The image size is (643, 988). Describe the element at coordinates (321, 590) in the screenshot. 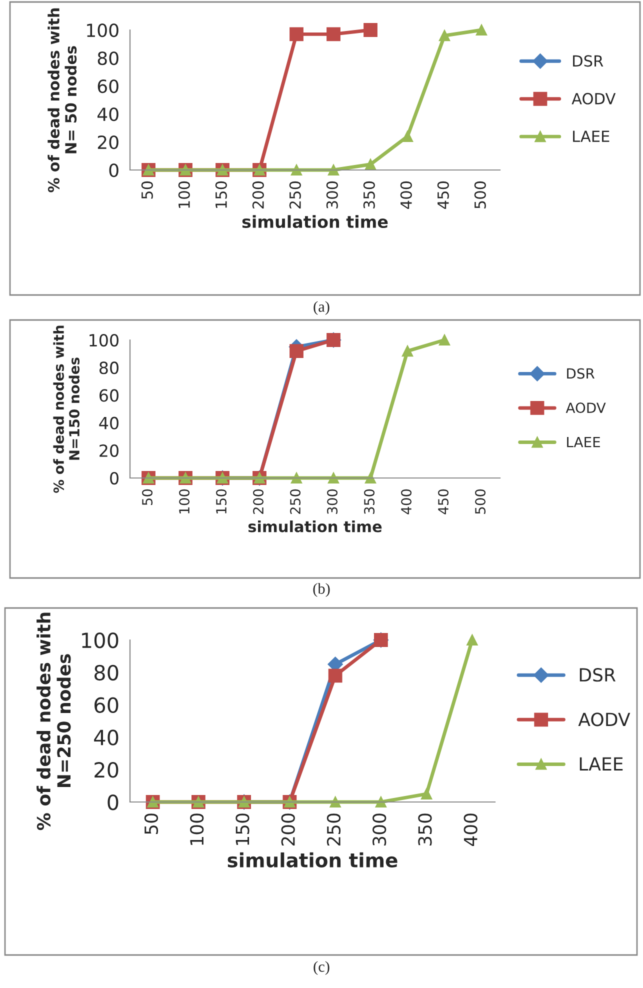

I see `text: (b)` at that location.